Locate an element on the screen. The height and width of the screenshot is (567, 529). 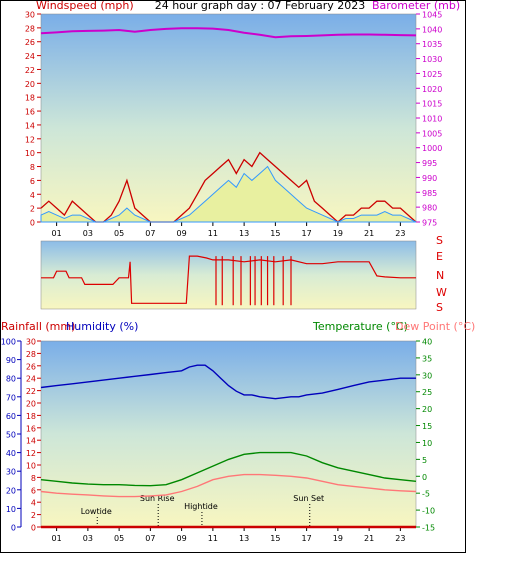
rain-y-tick-label: 8 is located at coordinates (33, 478).